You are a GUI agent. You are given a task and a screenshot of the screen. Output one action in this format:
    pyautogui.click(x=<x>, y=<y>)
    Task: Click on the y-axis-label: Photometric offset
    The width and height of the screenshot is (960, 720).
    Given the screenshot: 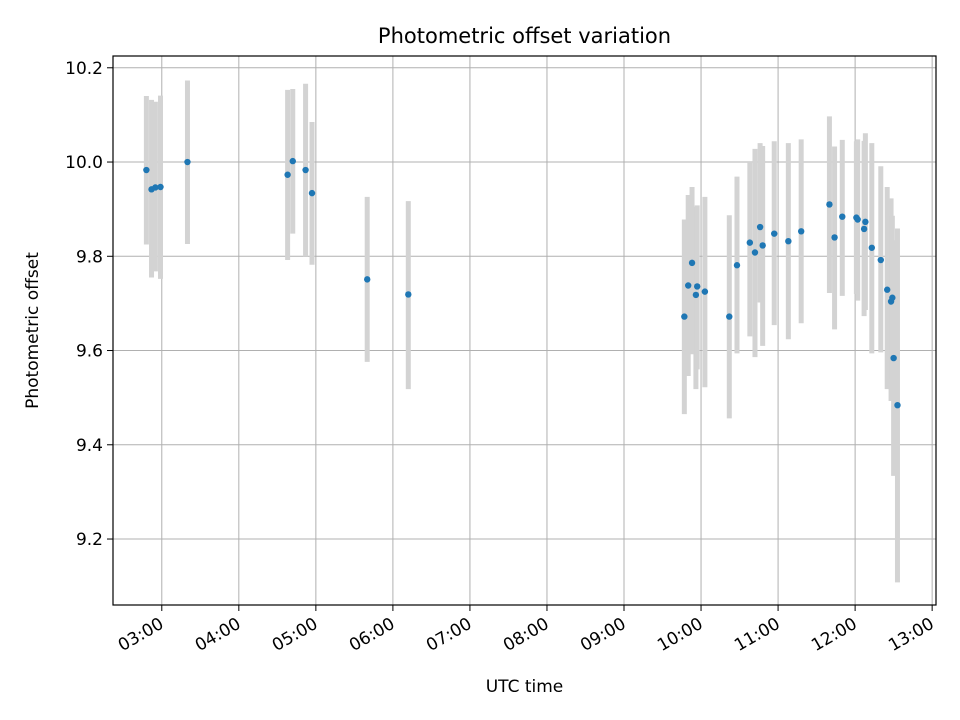 What is the action you would take?
    pyautogui.click(x=33, y=330)
    